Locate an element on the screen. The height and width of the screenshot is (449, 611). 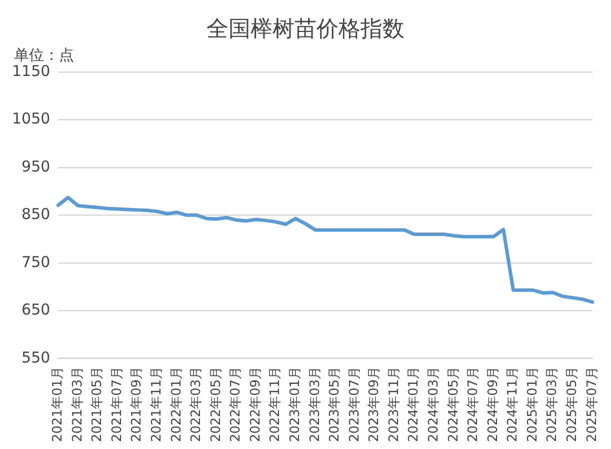
x-tick-label: 2025年07月 is located at coordinates (592, 404).